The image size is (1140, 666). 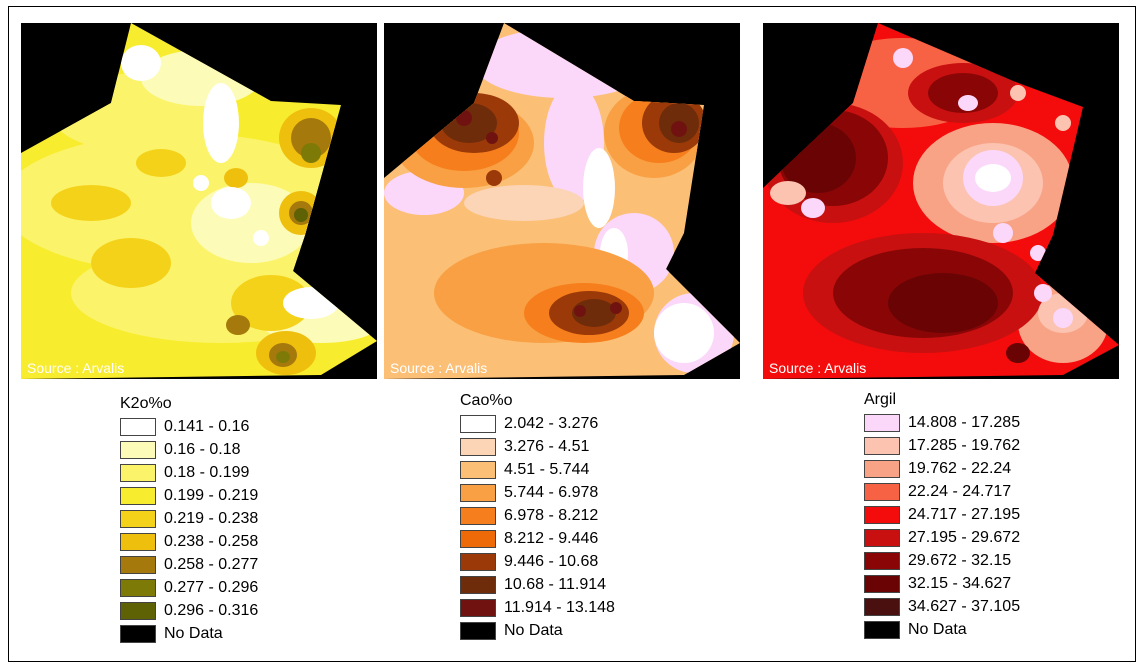 I want to click on legend-class-item: 6.978 - 8.212, so click(x=537, y=515).